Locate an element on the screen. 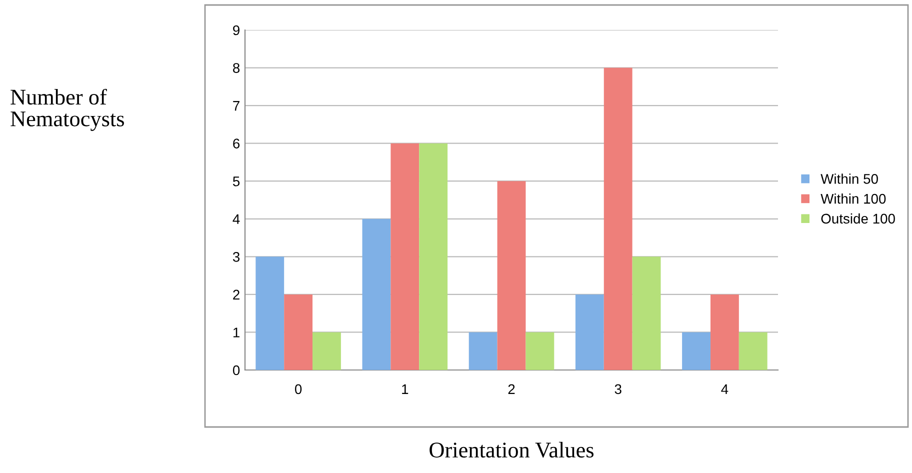 Image resolution: width=912 pixels, height=473 pixels. y-tick-label: 6 is located at coordinates (236, 143).